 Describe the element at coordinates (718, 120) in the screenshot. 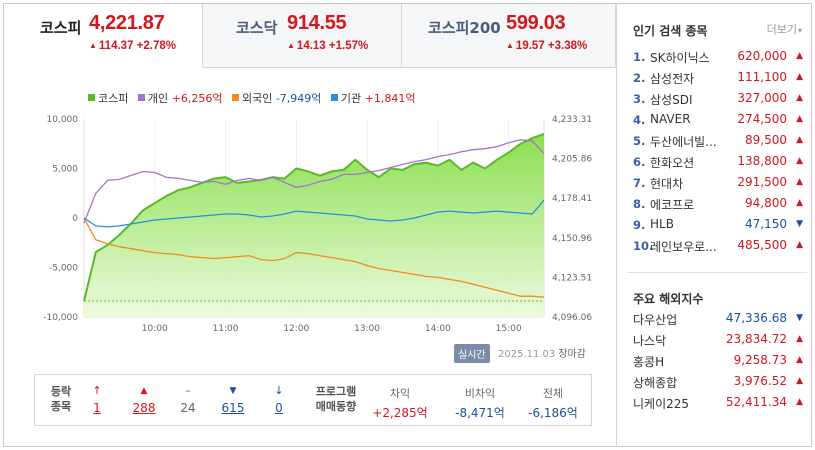

I see `popular-item: 4. NAVER 274,500 ▲` at that location.